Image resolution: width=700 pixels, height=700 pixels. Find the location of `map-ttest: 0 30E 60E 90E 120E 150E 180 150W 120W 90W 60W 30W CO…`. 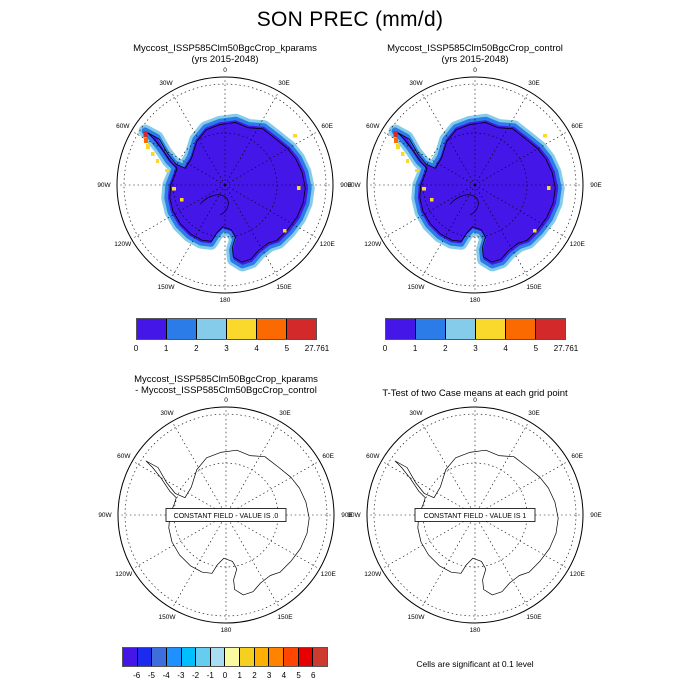

map-ttest: 0 30E 60E 90E 120E 150E 180 150W 120W 90W 60W 30W CO… is located at coordinates (475, 515).